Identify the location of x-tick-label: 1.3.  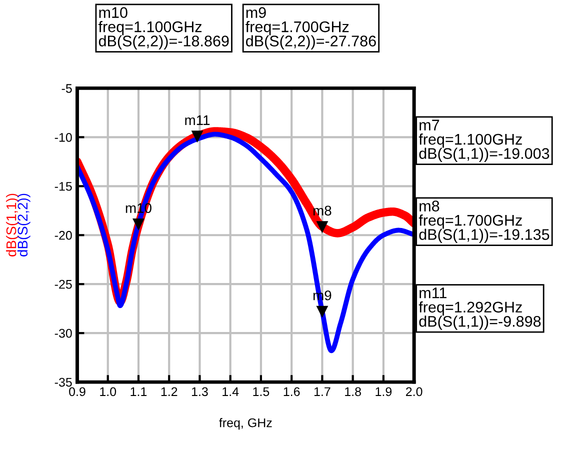
(200, 391).